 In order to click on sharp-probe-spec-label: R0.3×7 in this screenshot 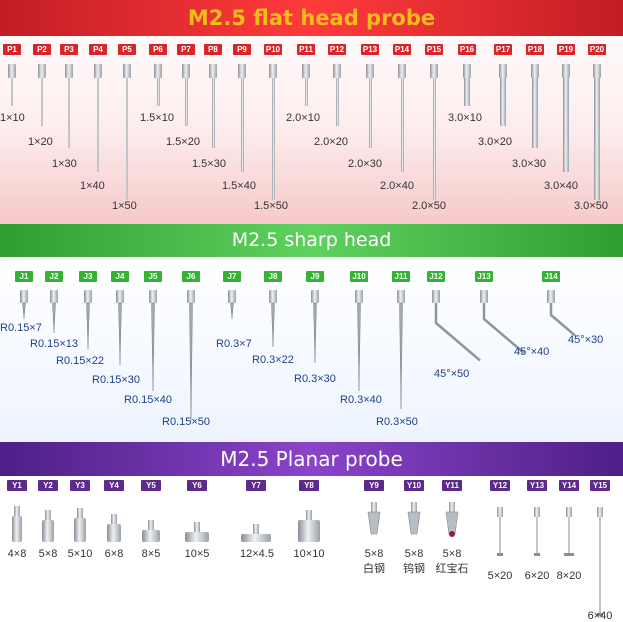, I will do `click(234, 344)`.